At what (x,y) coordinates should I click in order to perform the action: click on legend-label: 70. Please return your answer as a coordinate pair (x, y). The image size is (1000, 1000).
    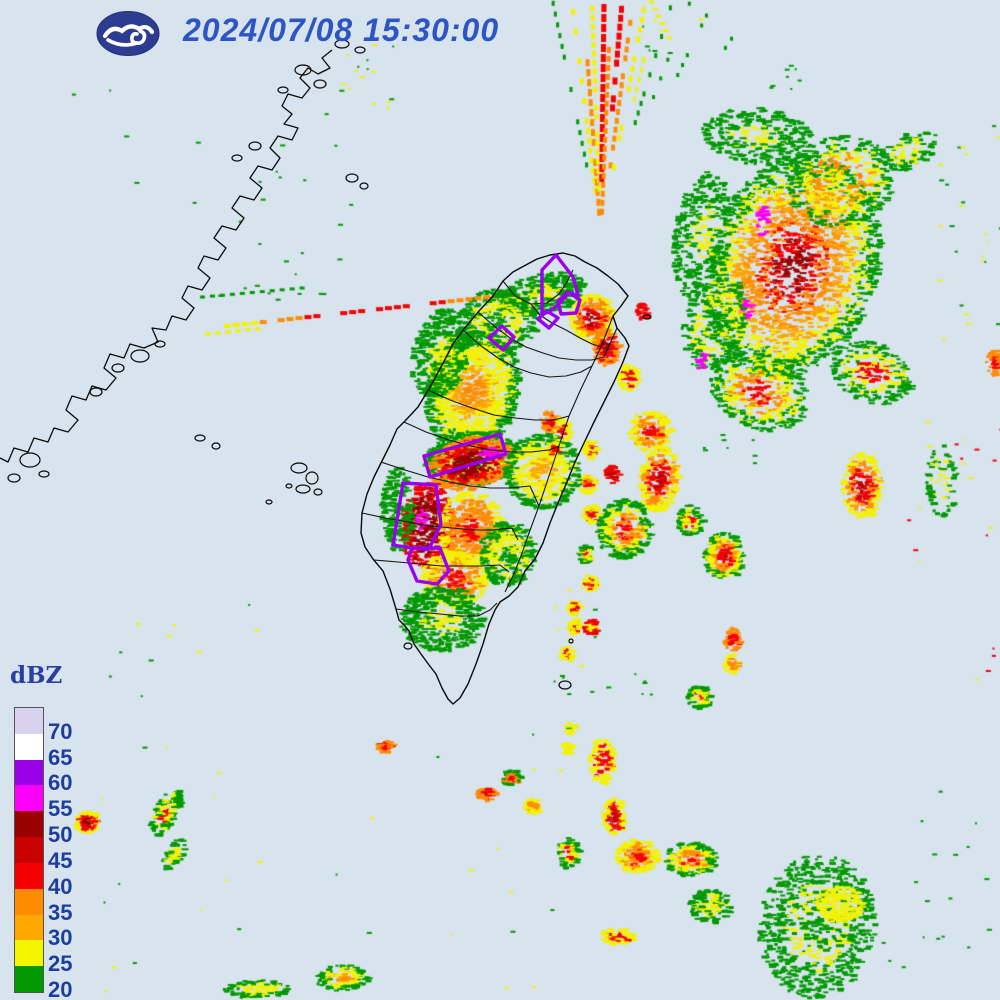
    Looking at the image, I should click on (60, 731).